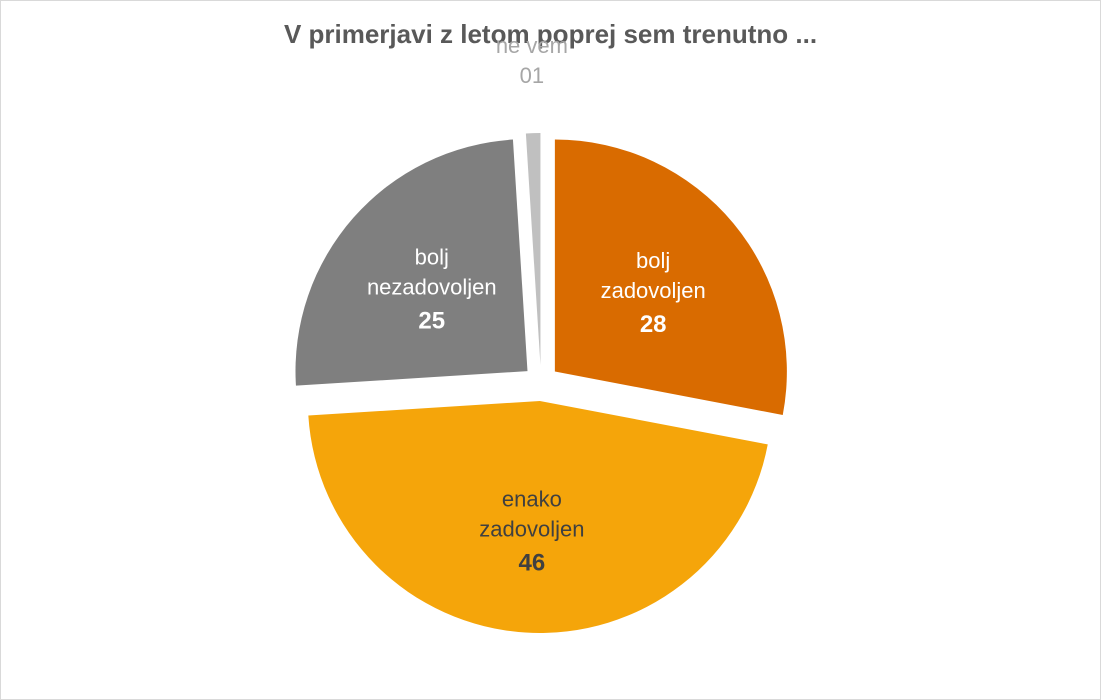 The image size is (1101, 700). I want to click on slice-value-2: 25, so click(431, 321).